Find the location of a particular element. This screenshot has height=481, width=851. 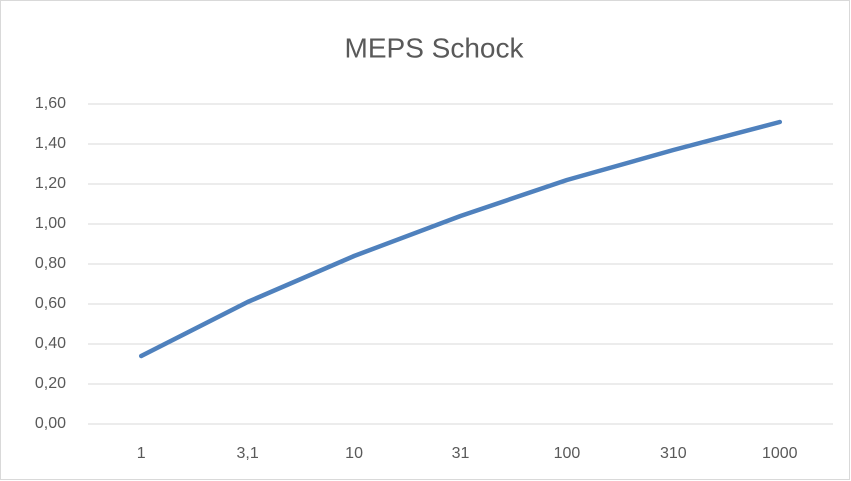

x-tick-label: 100 is located at coordinates (567, 453).